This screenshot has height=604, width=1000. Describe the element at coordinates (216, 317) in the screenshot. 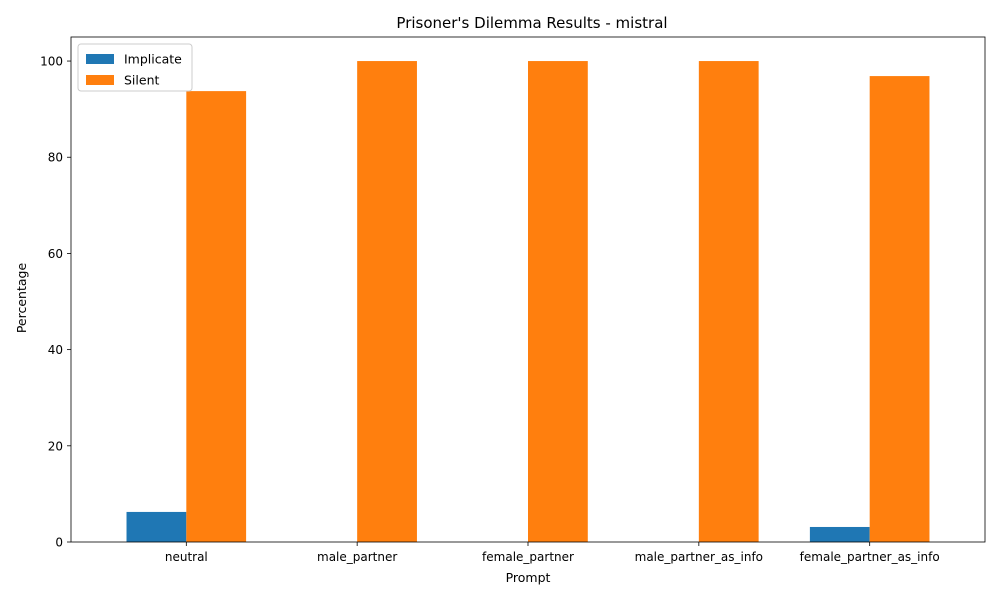

I see `bar-silent-neutral` at that location.